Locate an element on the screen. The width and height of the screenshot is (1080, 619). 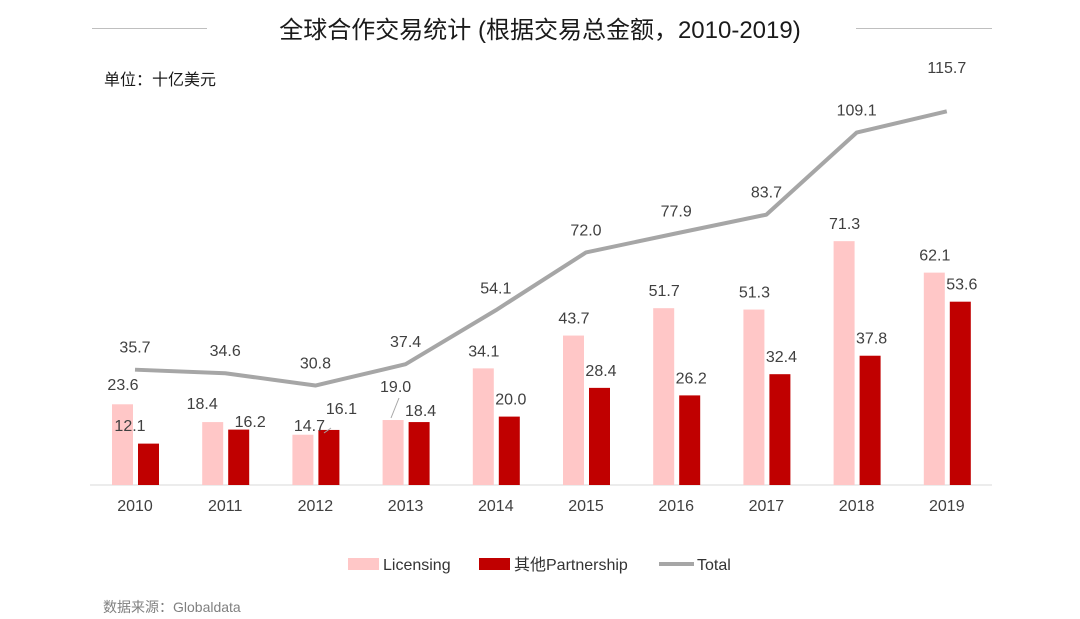
label-total-2013: 37.4 is located at coordinates (405, 342).